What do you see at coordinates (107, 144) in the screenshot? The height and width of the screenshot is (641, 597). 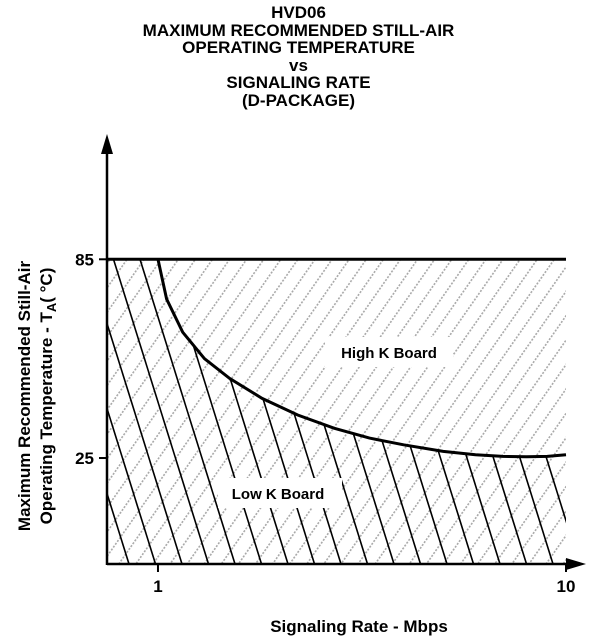 I see `y-axis-arrow` at bounding box center [107, 144].